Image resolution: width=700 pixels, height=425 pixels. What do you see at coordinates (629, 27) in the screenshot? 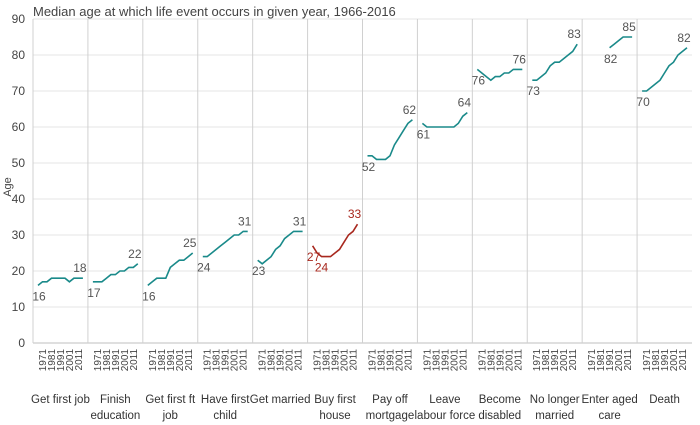
I see `data-label-last: 85` at bounding box center [629, 27].